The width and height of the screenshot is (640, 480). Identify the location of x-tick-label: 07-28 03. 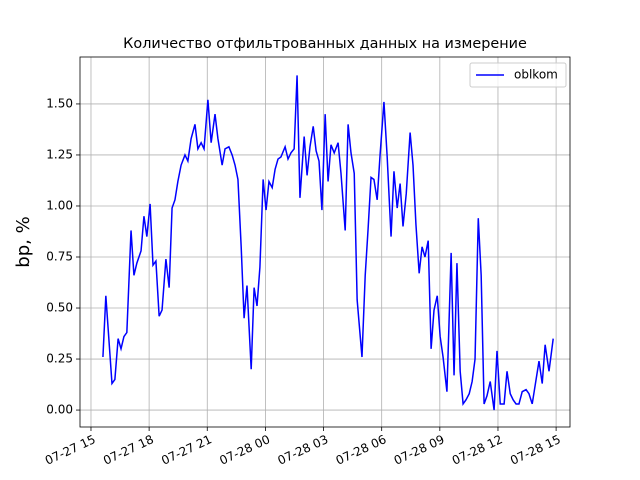
(302, 449).